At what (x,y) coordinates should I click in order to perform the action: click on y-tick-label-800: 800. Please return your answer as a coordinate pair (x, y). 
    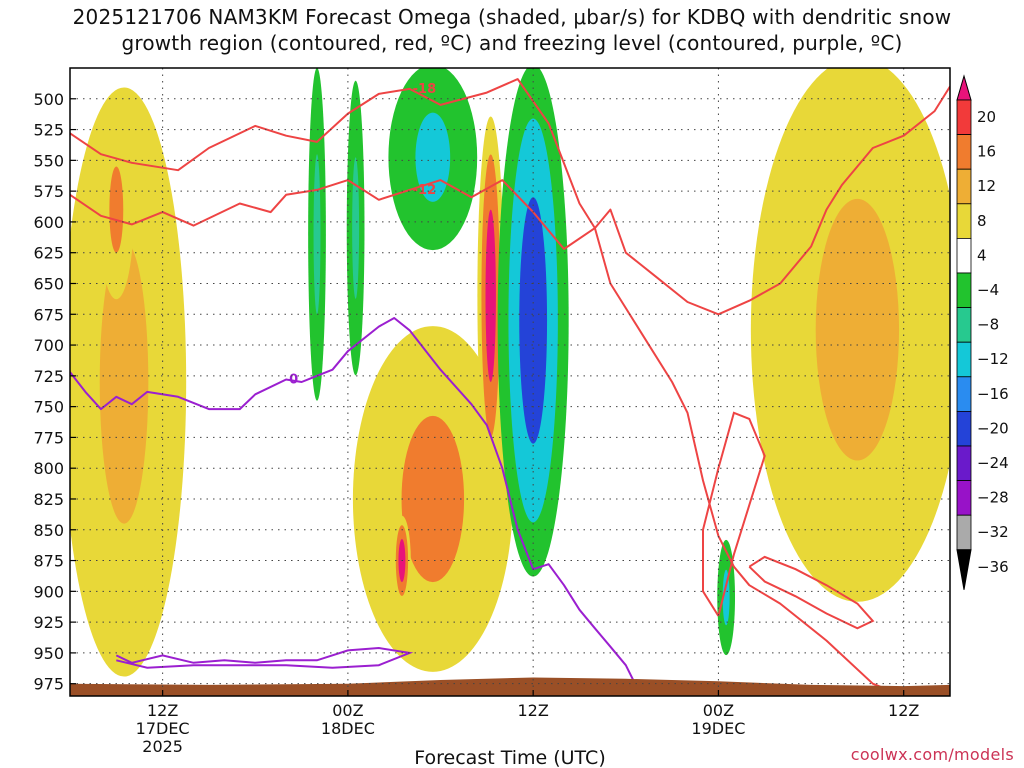
    Looking at the image, I should click on (48, 468).